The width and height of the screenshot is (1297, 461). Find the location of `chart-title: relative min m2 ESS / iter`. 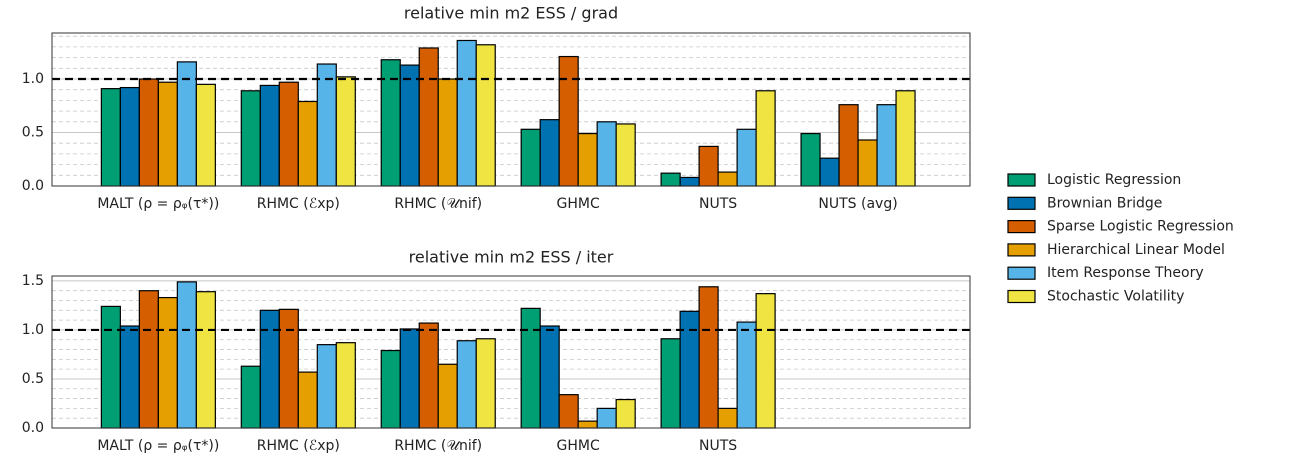

chart-title: relative min m2 ESS / iter is located at coordinates (511, 257).